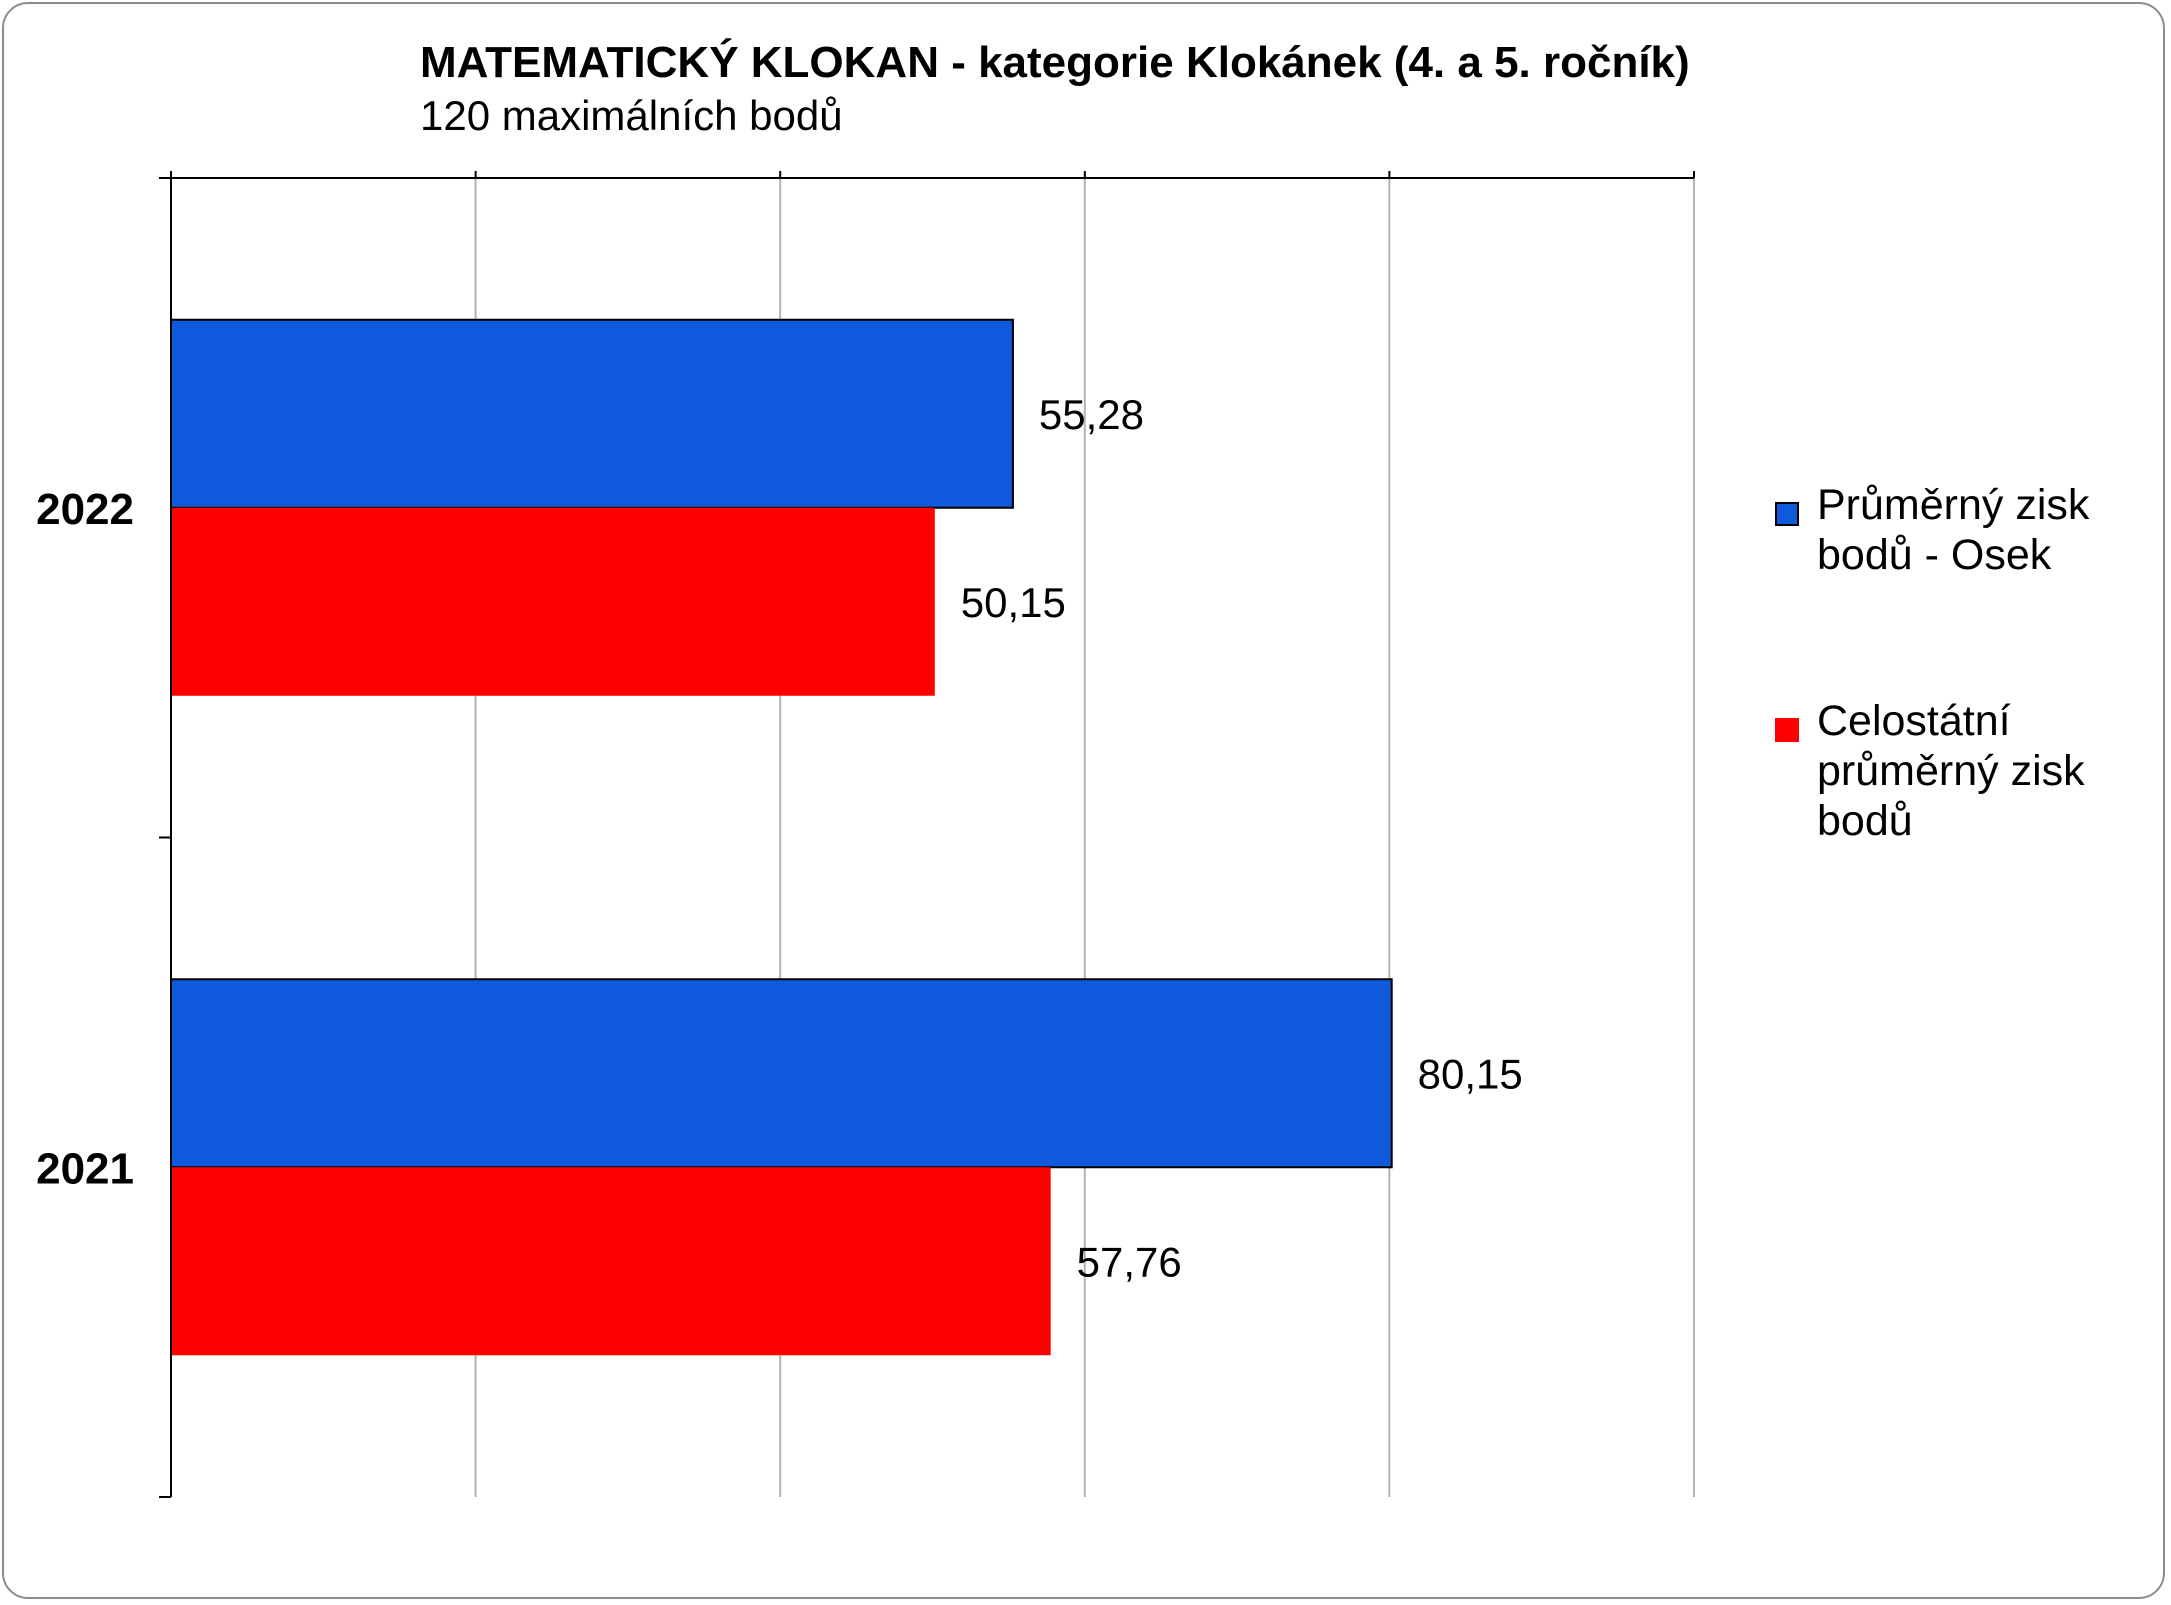 The height and width of the screenshot is (1605, 2171). Describe the element at coordinates (1013, 602) in the screenshot. I see `data-label-2022-series-1: 50,15` at that location.